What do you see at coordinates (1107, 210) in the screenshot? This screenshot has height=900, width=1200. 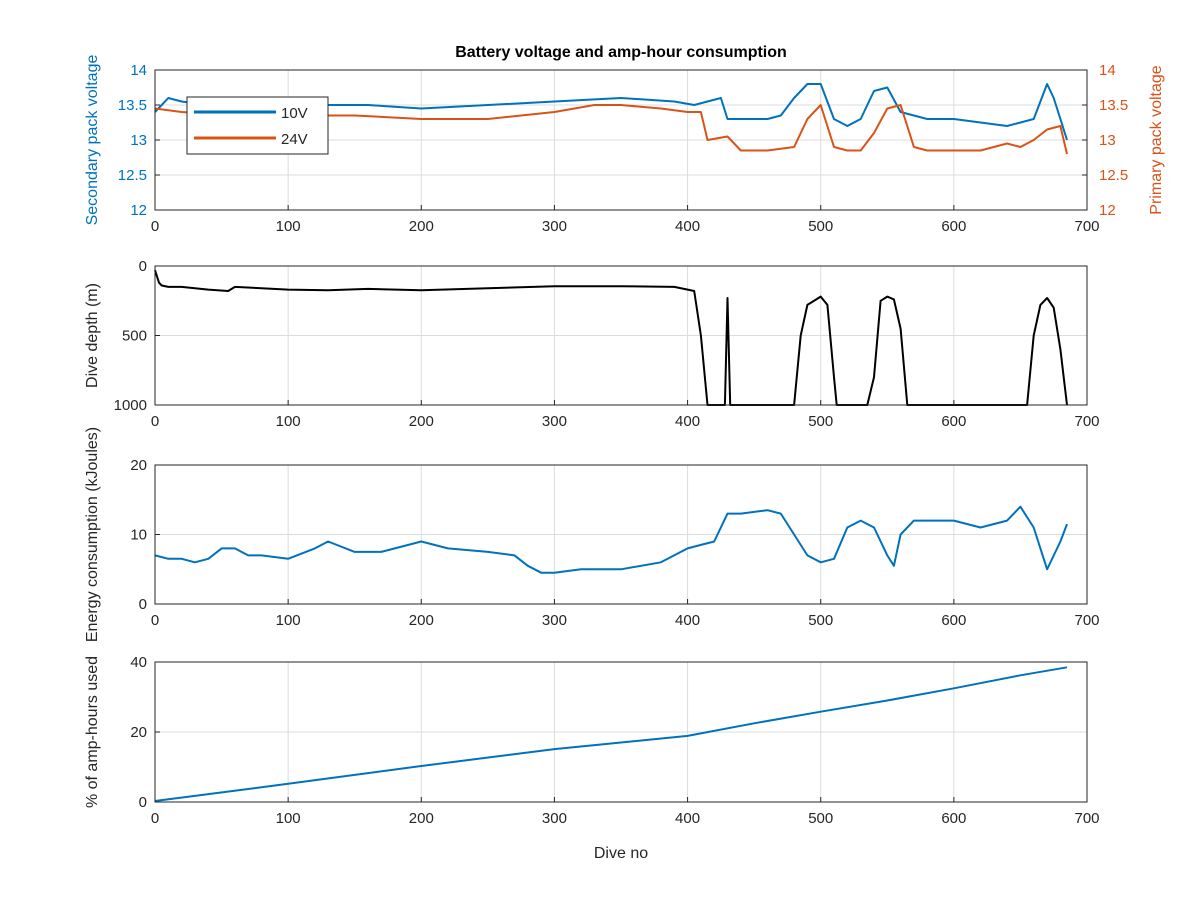 I see `y-right-tick-label: 12` at bounding box center [1107, 210].